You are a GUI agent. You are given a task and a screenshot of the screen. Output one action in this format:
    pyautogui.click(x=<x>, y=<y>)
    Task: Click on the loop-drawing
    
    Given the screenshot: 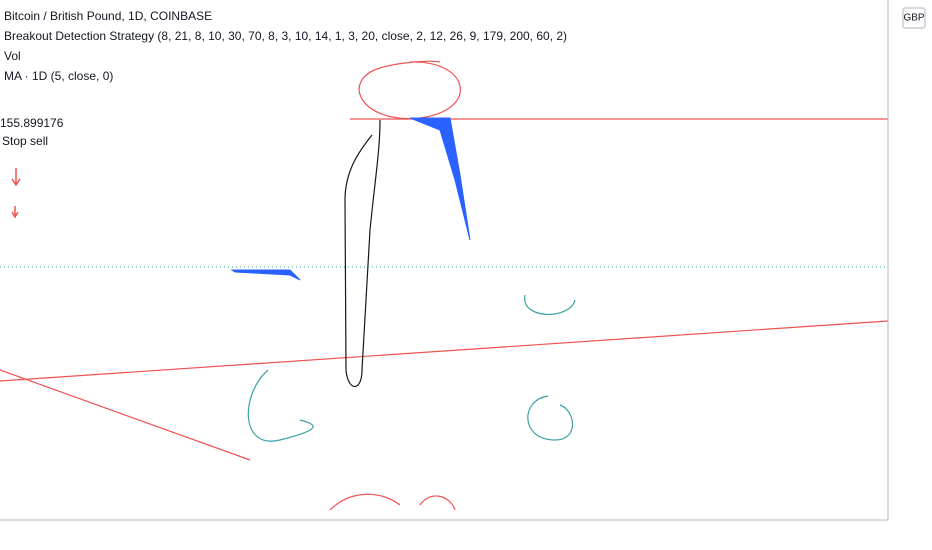 What is the action you would take?
    pyautogui.click(x=362, y=253)
    